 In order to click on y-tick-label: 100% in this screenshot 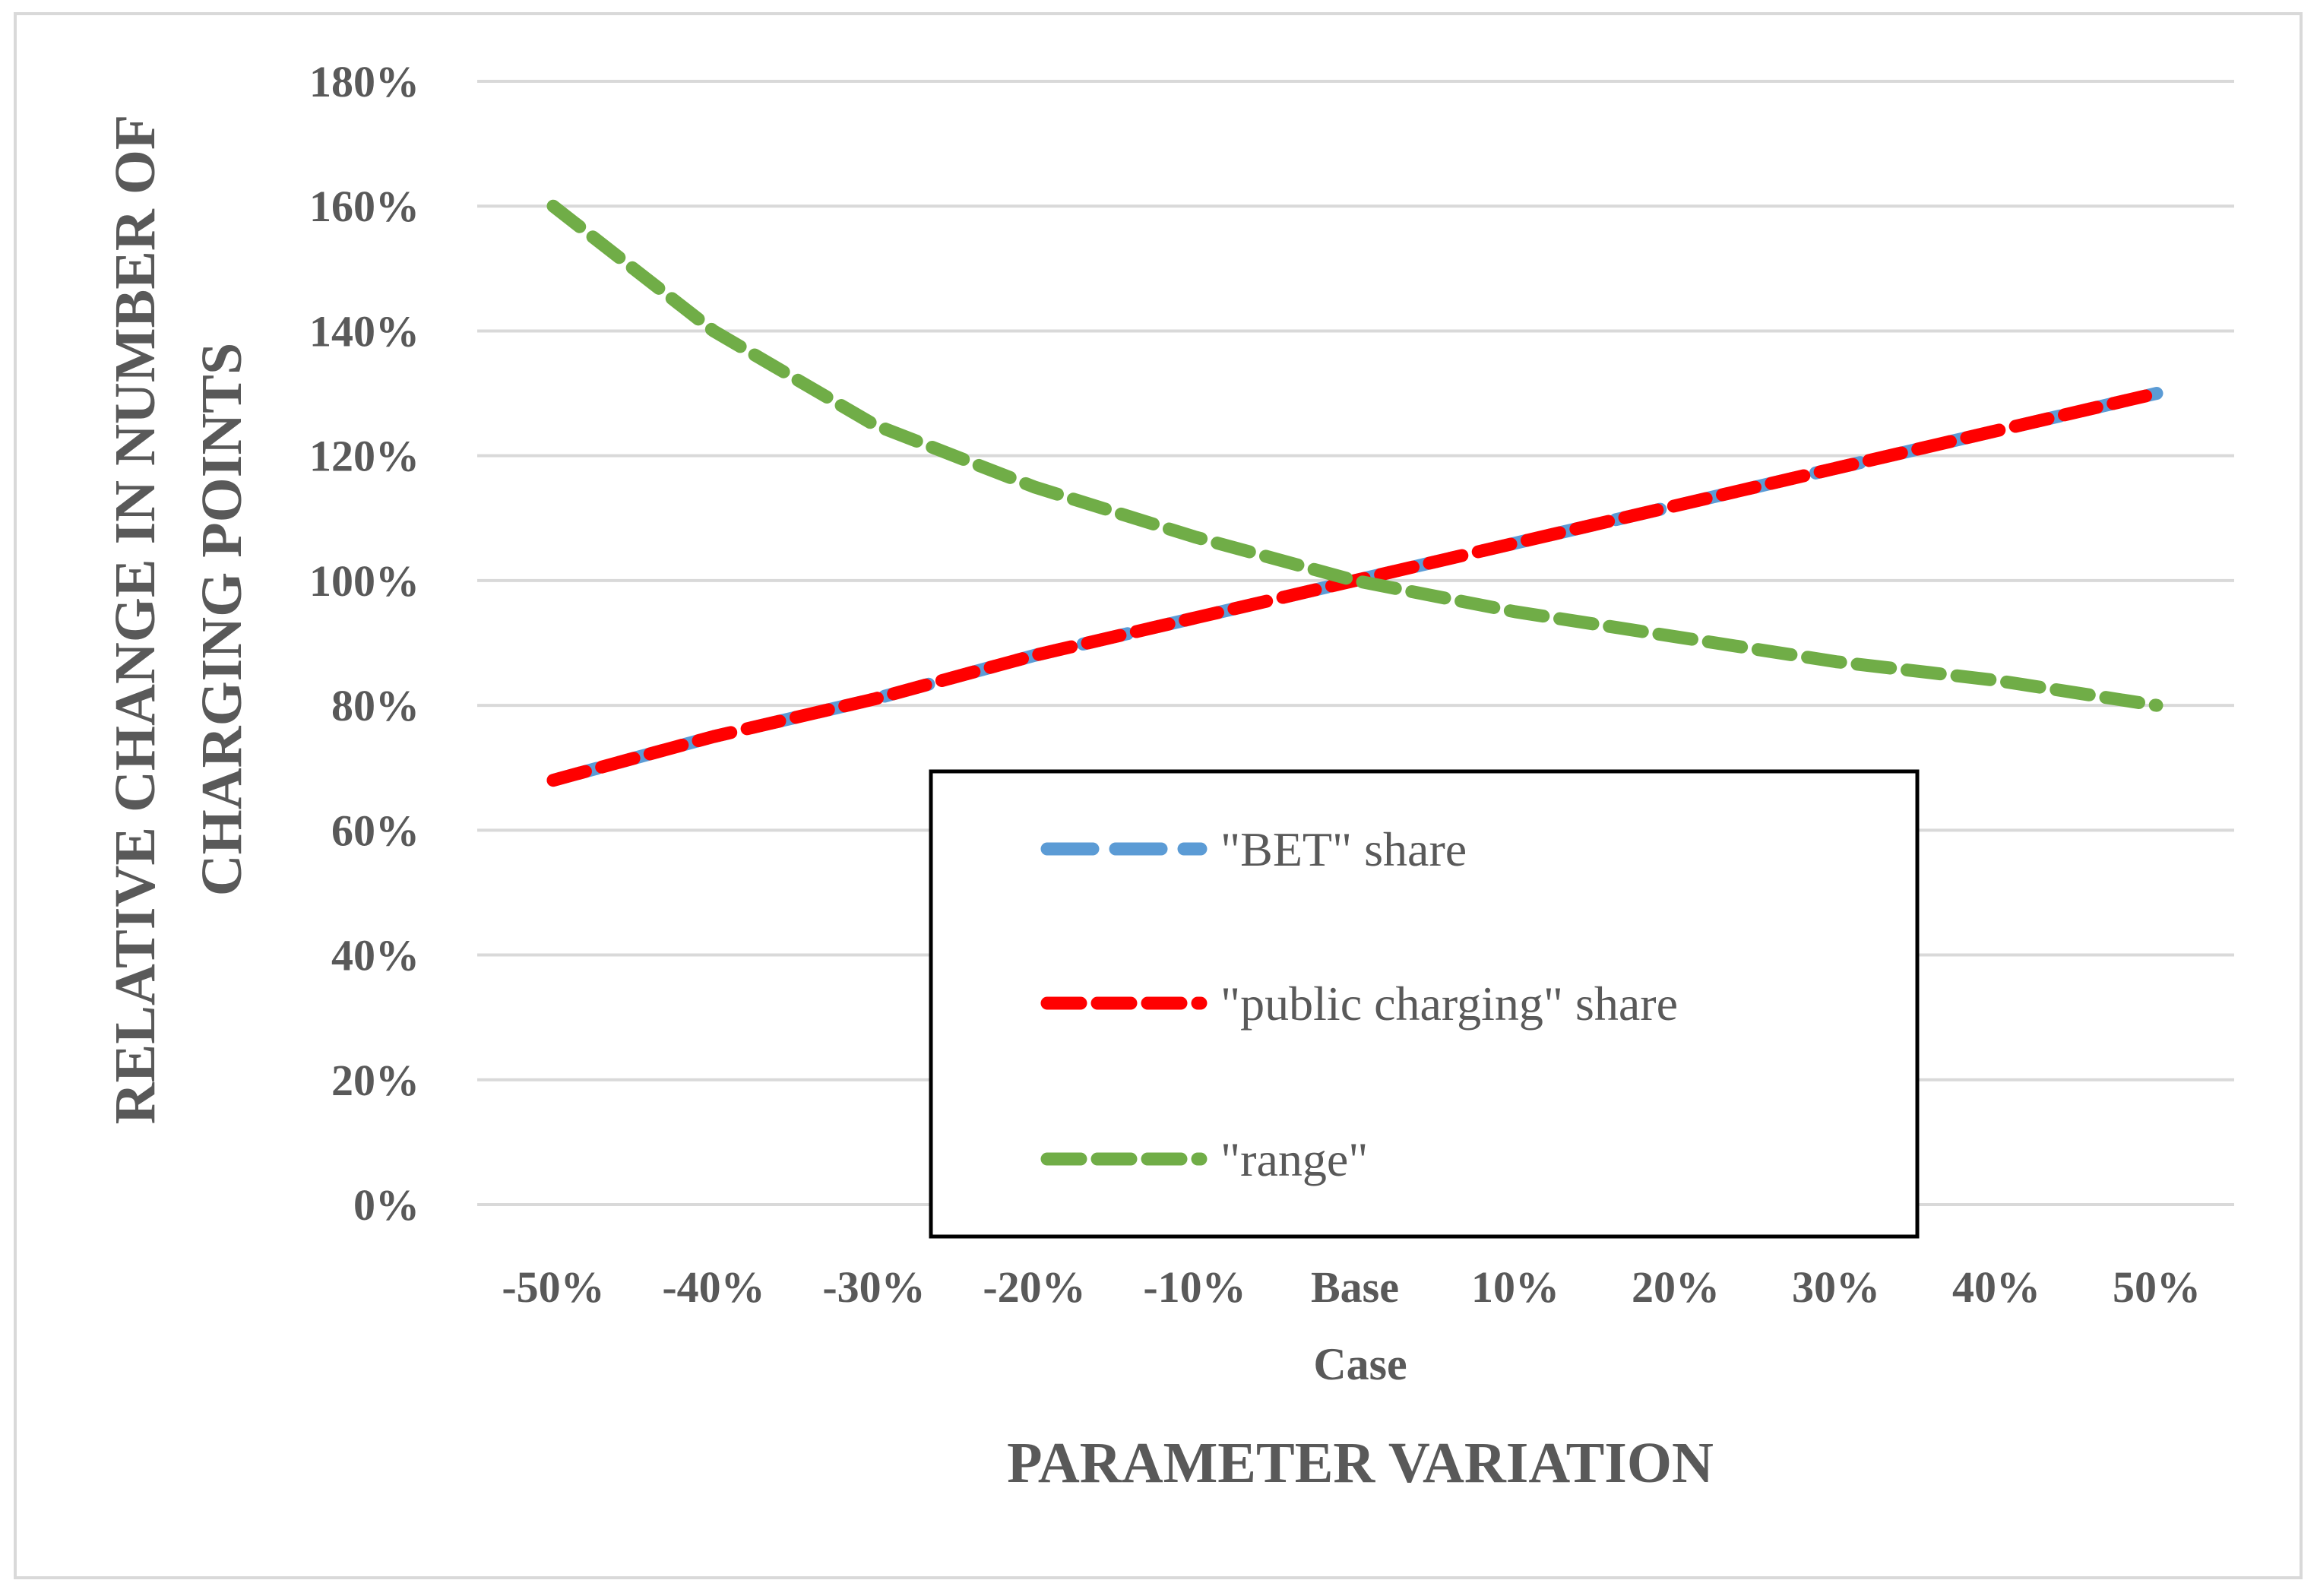, I will do `click(364, 581)`.